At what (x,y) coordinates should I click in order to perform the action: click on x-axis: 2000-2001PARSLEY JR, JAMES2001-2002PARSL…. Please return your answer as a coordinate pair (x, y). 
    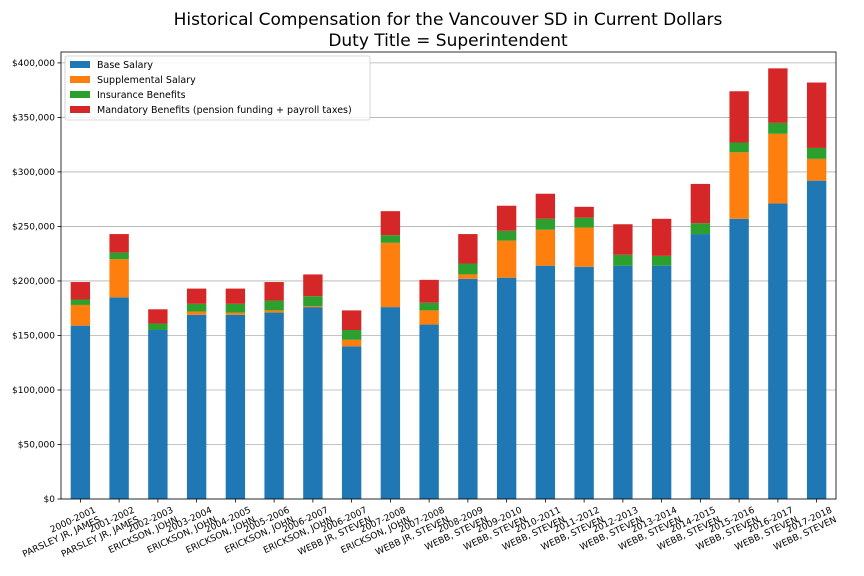
    Looking at the image, I should click on (429, 529).